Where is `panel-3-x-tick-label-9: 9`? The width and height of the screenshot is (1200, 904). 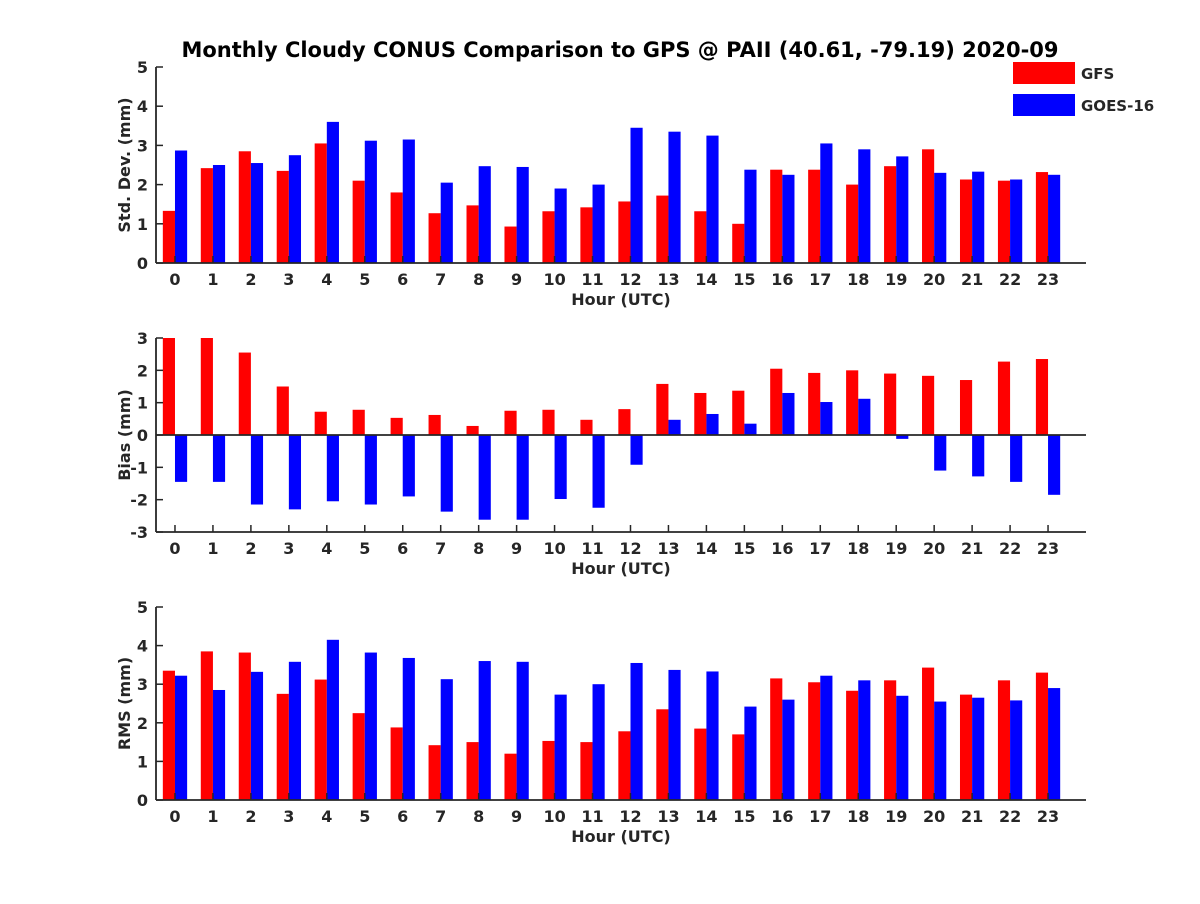 panel-3-x-tick-label-9: 9 is located at coordinates (516, 816).